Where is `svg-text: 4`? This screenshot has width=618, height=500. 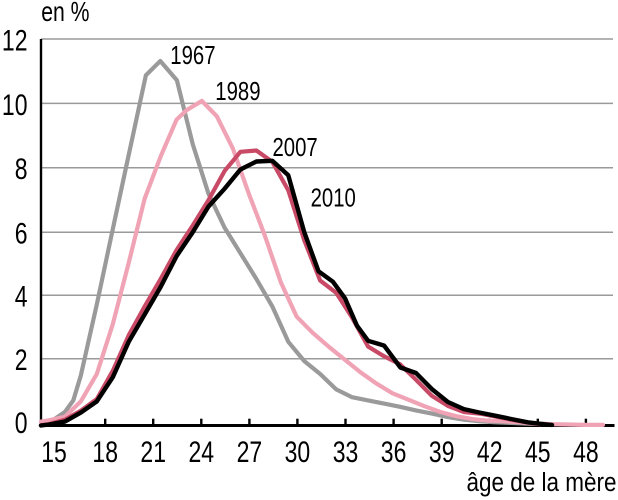 svg-text: 4 is located at coordinates (21, 296).